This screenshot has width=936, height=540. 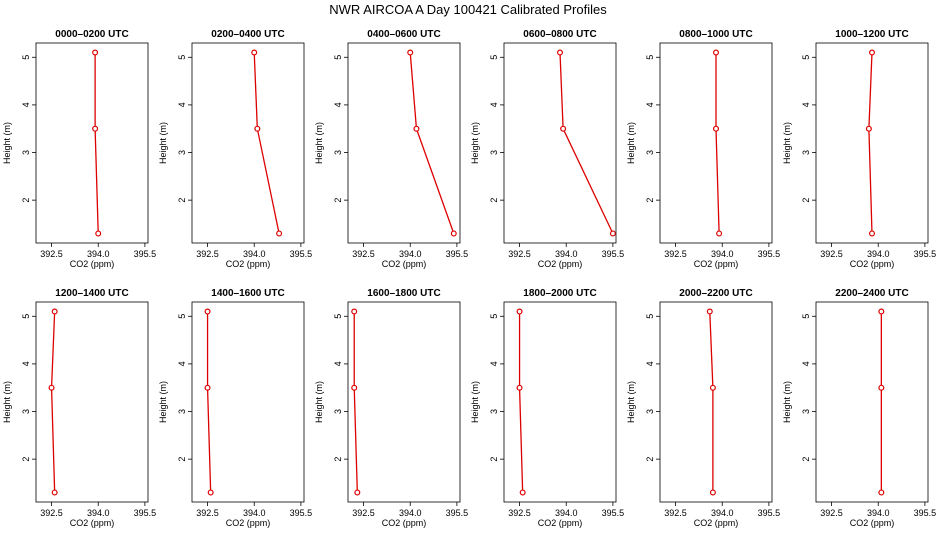 I want to click on panel-title: 2000–2200 UTC, so click(x=715, y=293).